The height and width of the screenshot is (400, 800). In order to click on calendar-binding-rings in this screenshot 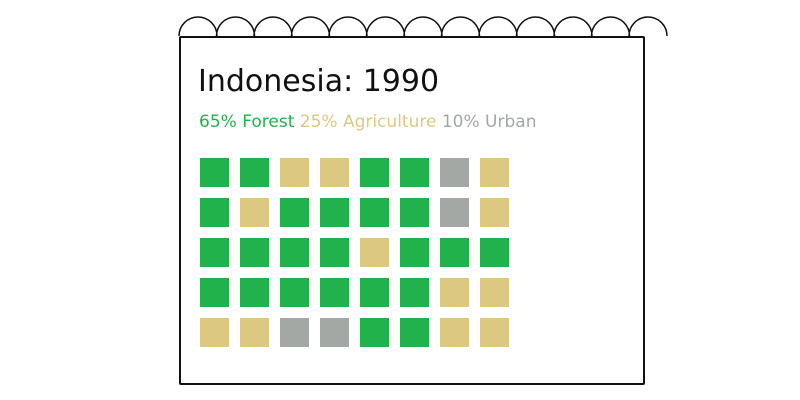, I will do `click(423, 26)`.